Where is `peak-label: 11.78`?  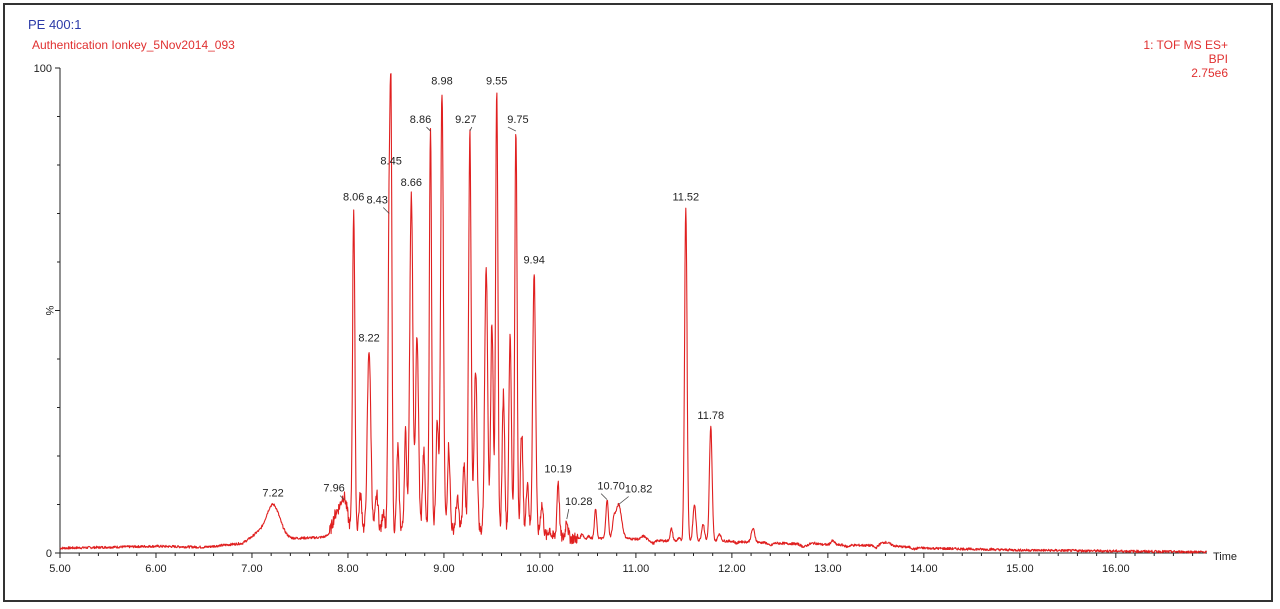 peak-label: 11.78 is located at coordinates (710, 416).